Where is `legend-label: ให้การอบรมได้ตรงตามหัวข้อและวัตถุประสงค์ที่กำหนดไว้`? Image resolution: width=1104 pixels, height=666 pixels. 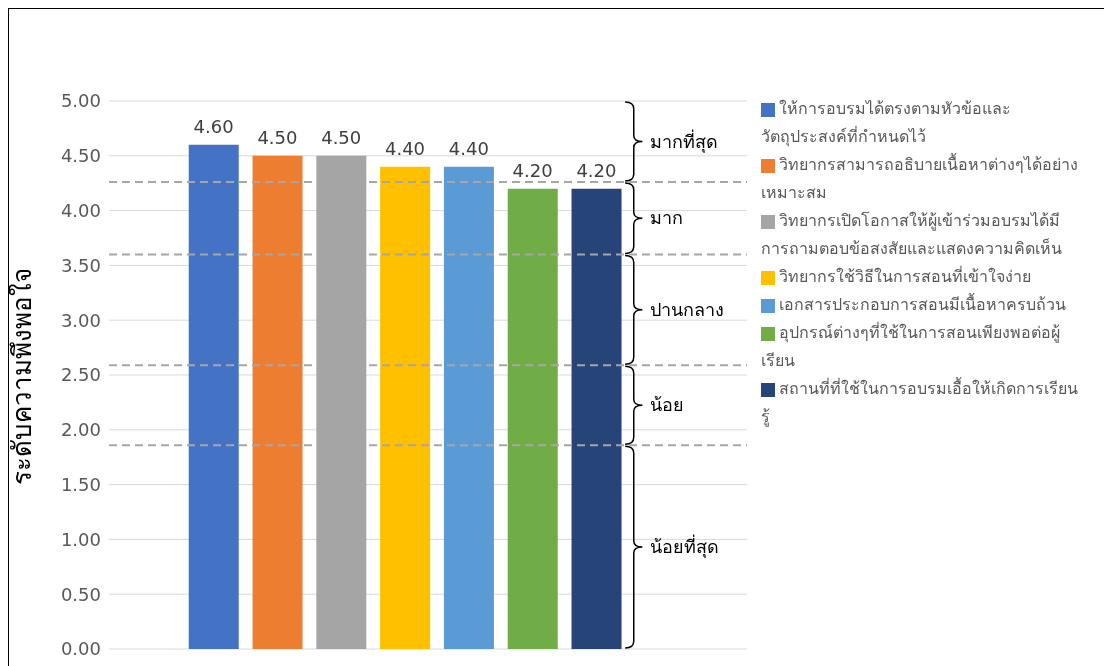 legend-label: ให้การอบรมได้ตรงตามหัวข้อและวัตถุประสงค์ที่กำหนดไว้ is located at coordinates (886, 122).